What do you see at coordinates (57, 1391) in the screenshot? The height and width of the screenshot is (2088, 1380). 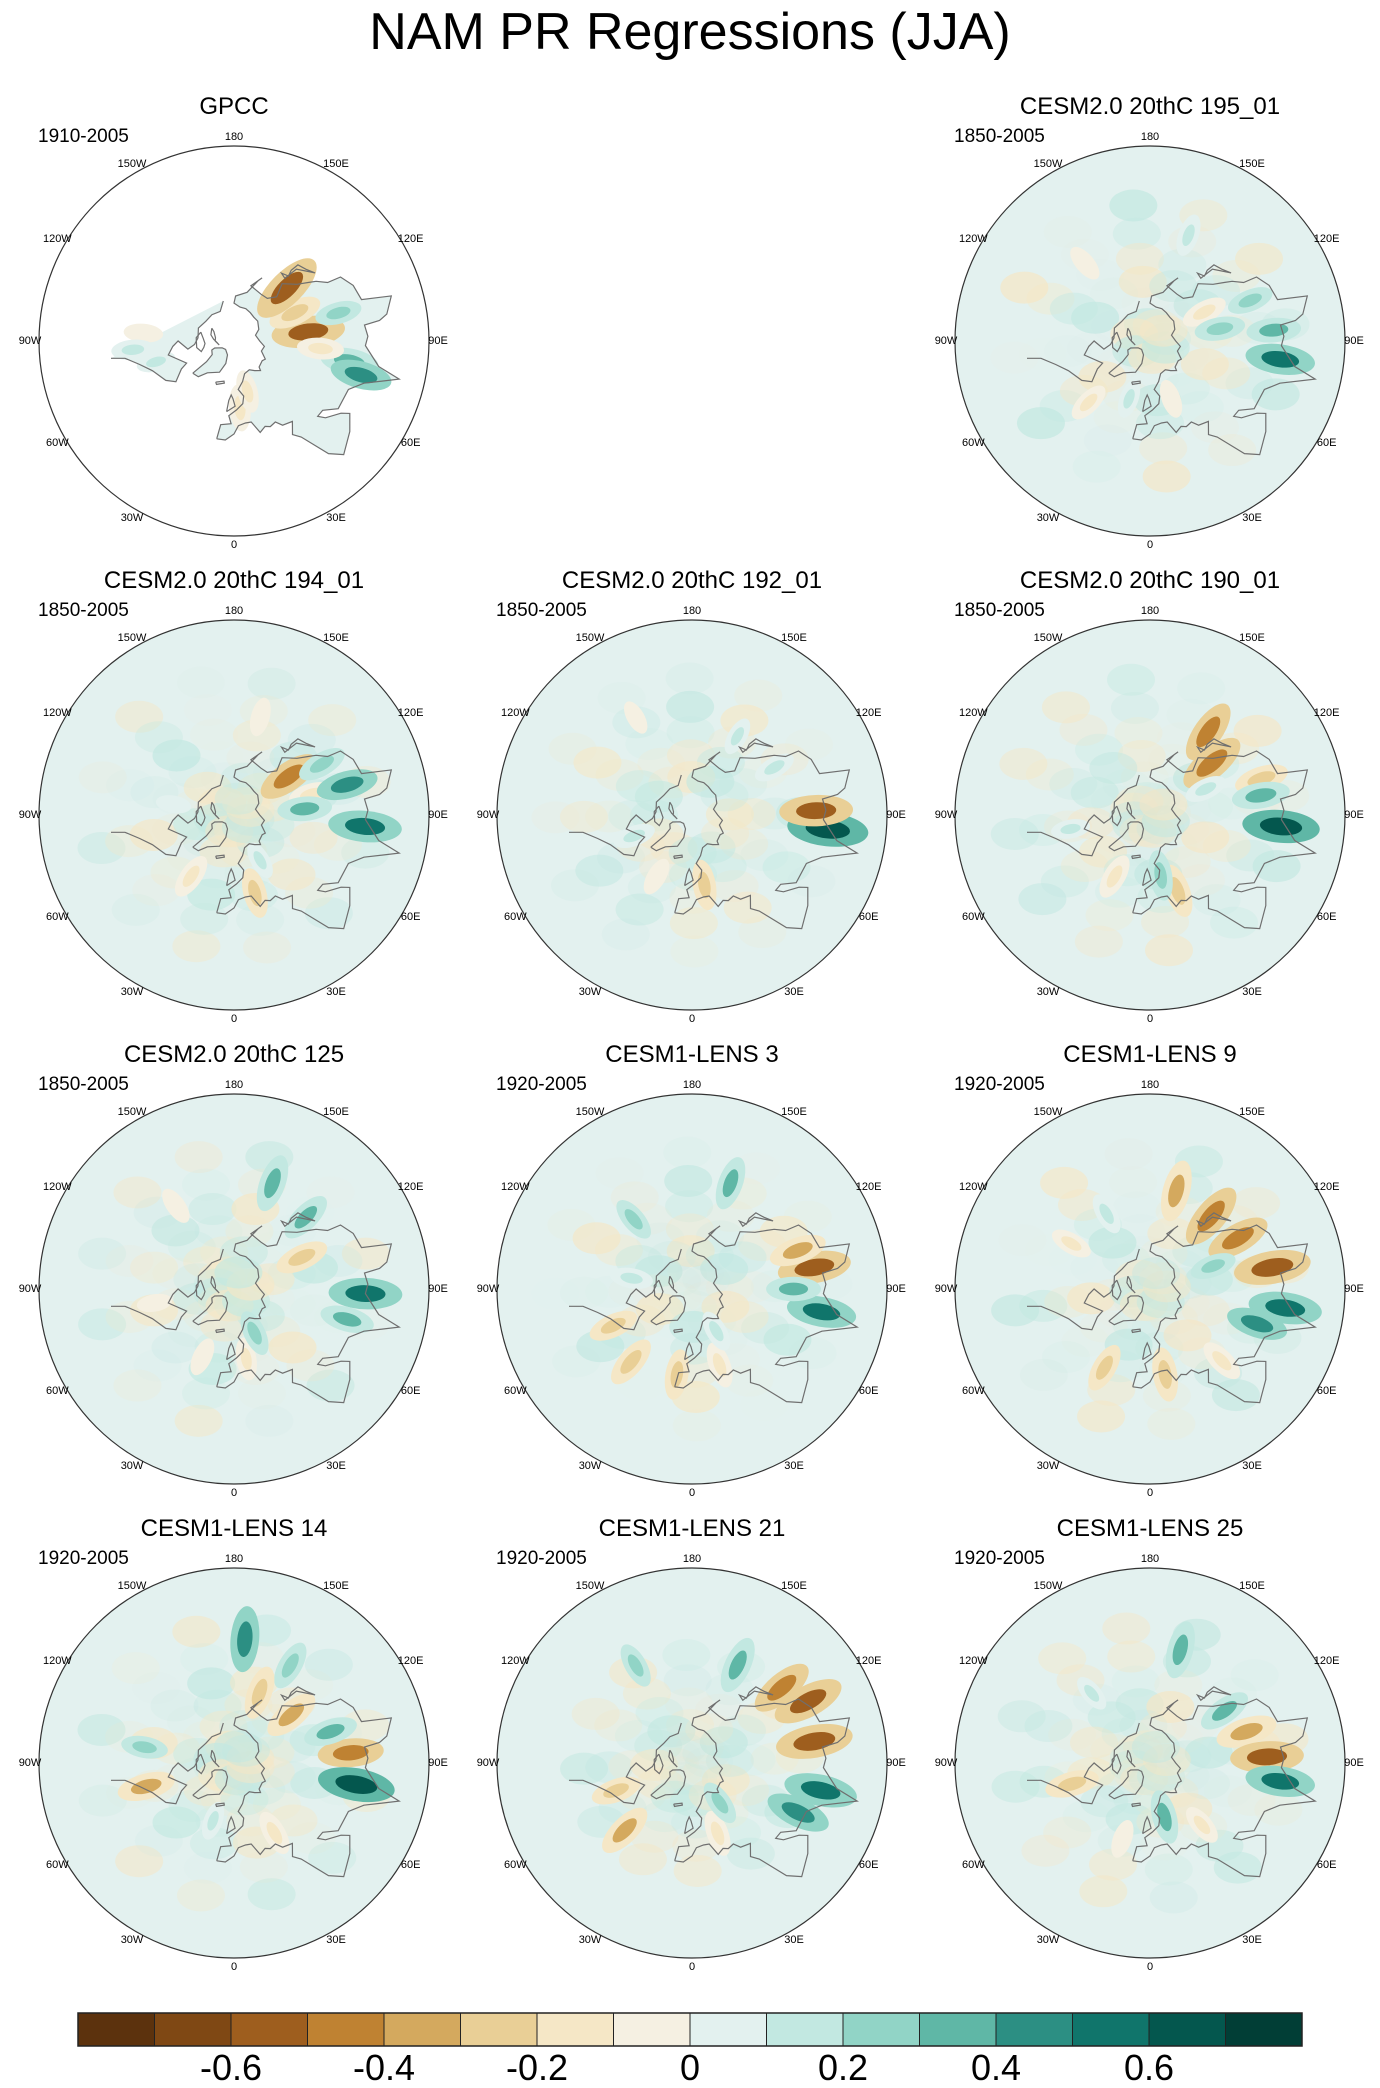 I see `longitude-label: 60W` at bounding box center [57, 1391].